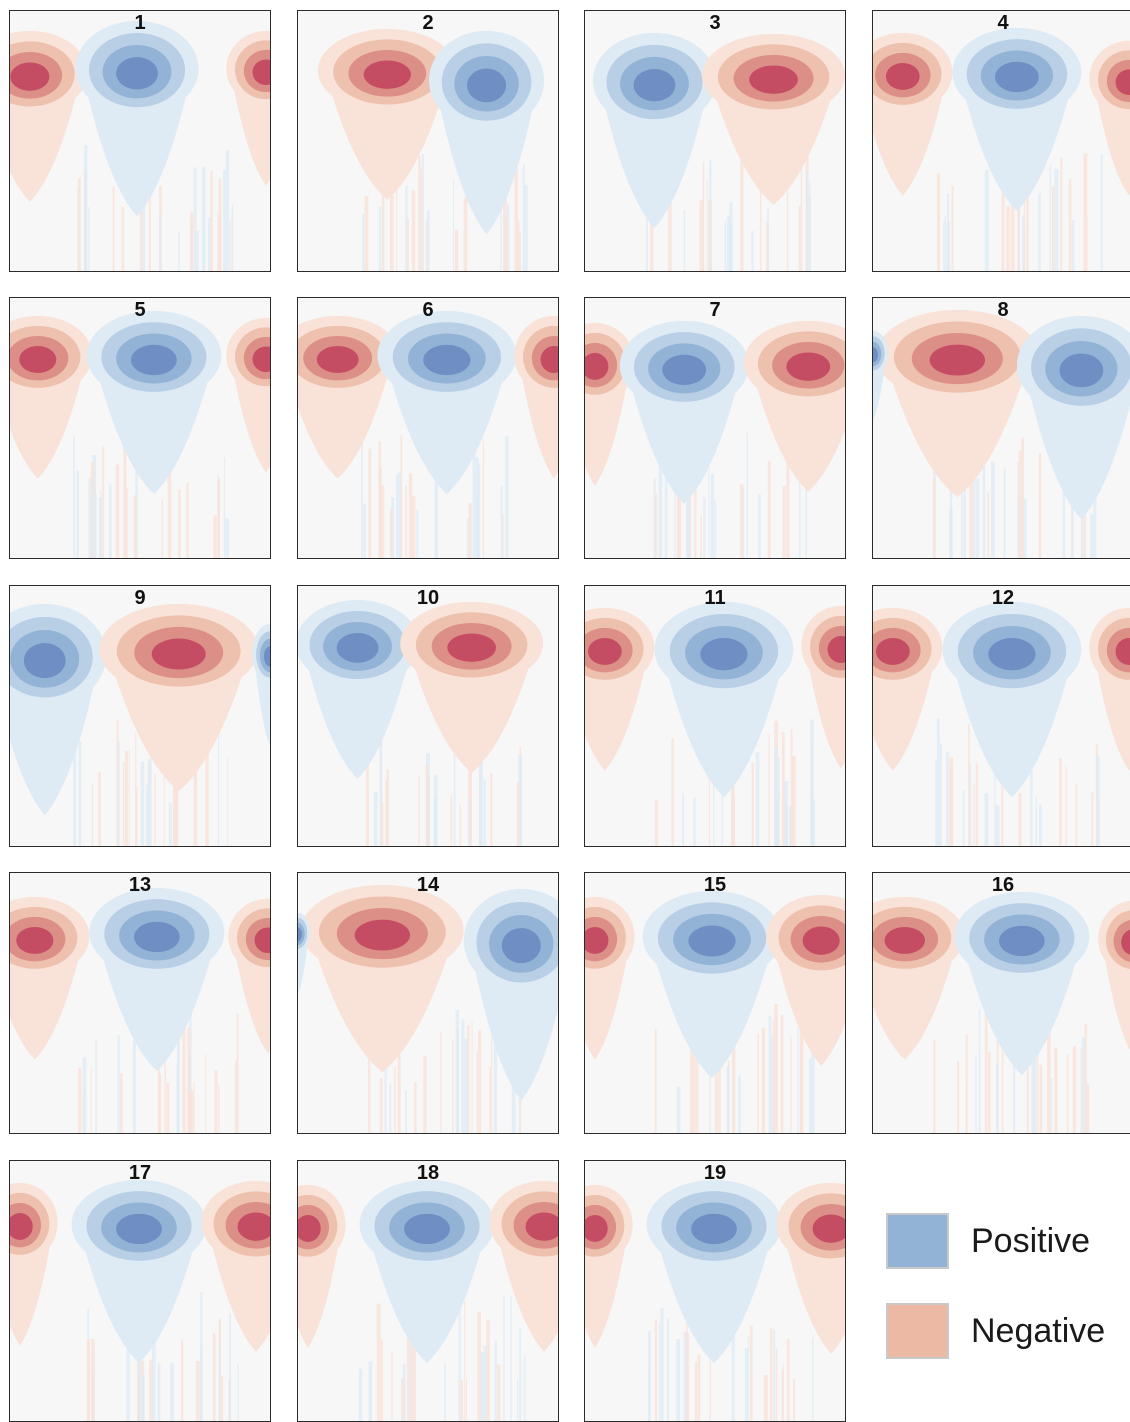  I want to click on panel-title: 9, so click(140, 598).